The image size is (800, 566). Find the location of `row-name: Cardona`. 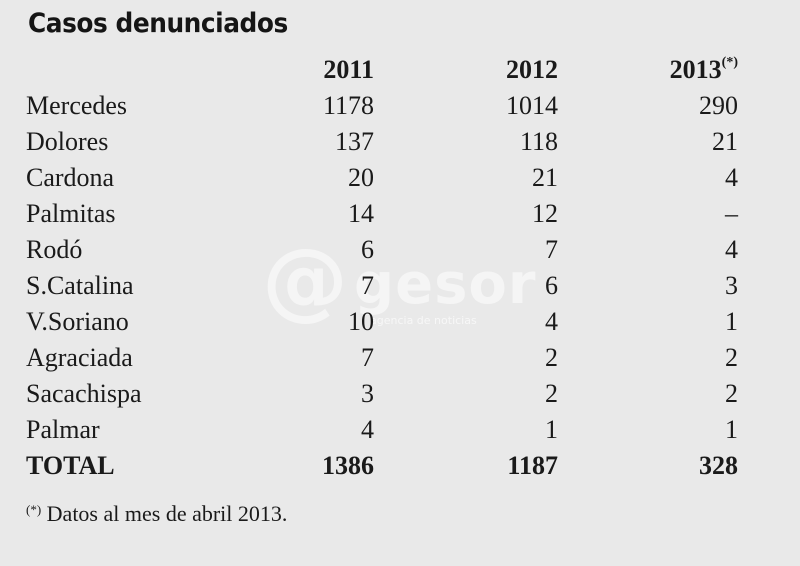

row-name: Cardona is located at coordinates (70, 177).